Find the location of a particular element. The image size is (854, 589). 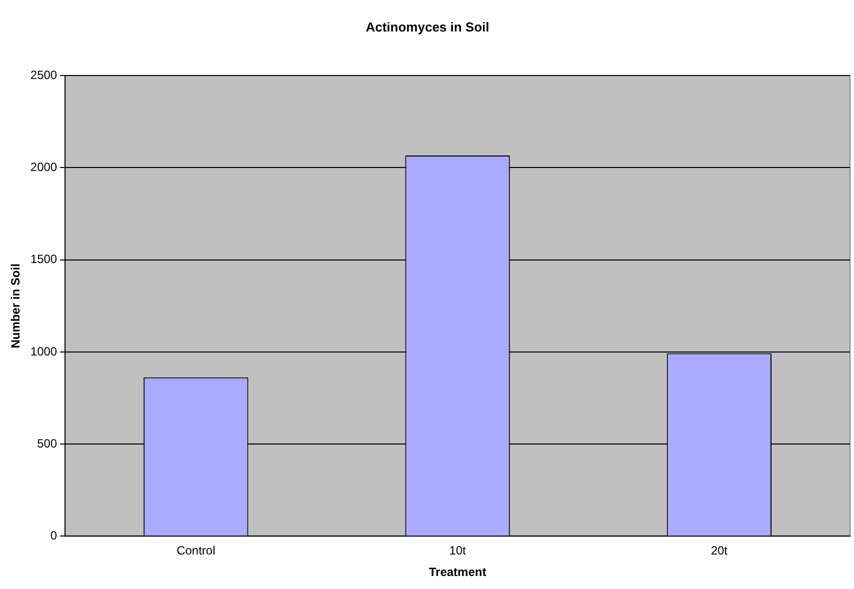

y-tick-label: 2500 is located at coordinates (44, 75).